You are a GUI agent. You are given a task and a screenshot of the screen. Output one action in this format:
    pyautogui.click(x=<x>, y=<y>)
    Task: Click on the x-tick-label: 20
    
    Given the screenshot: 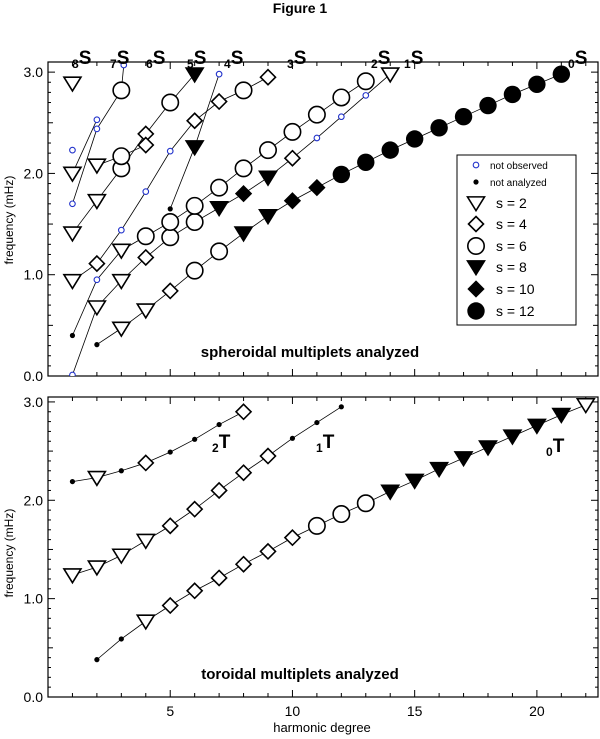 What is the action you would take?
    pyautogui.click(x=537, y=711)
    